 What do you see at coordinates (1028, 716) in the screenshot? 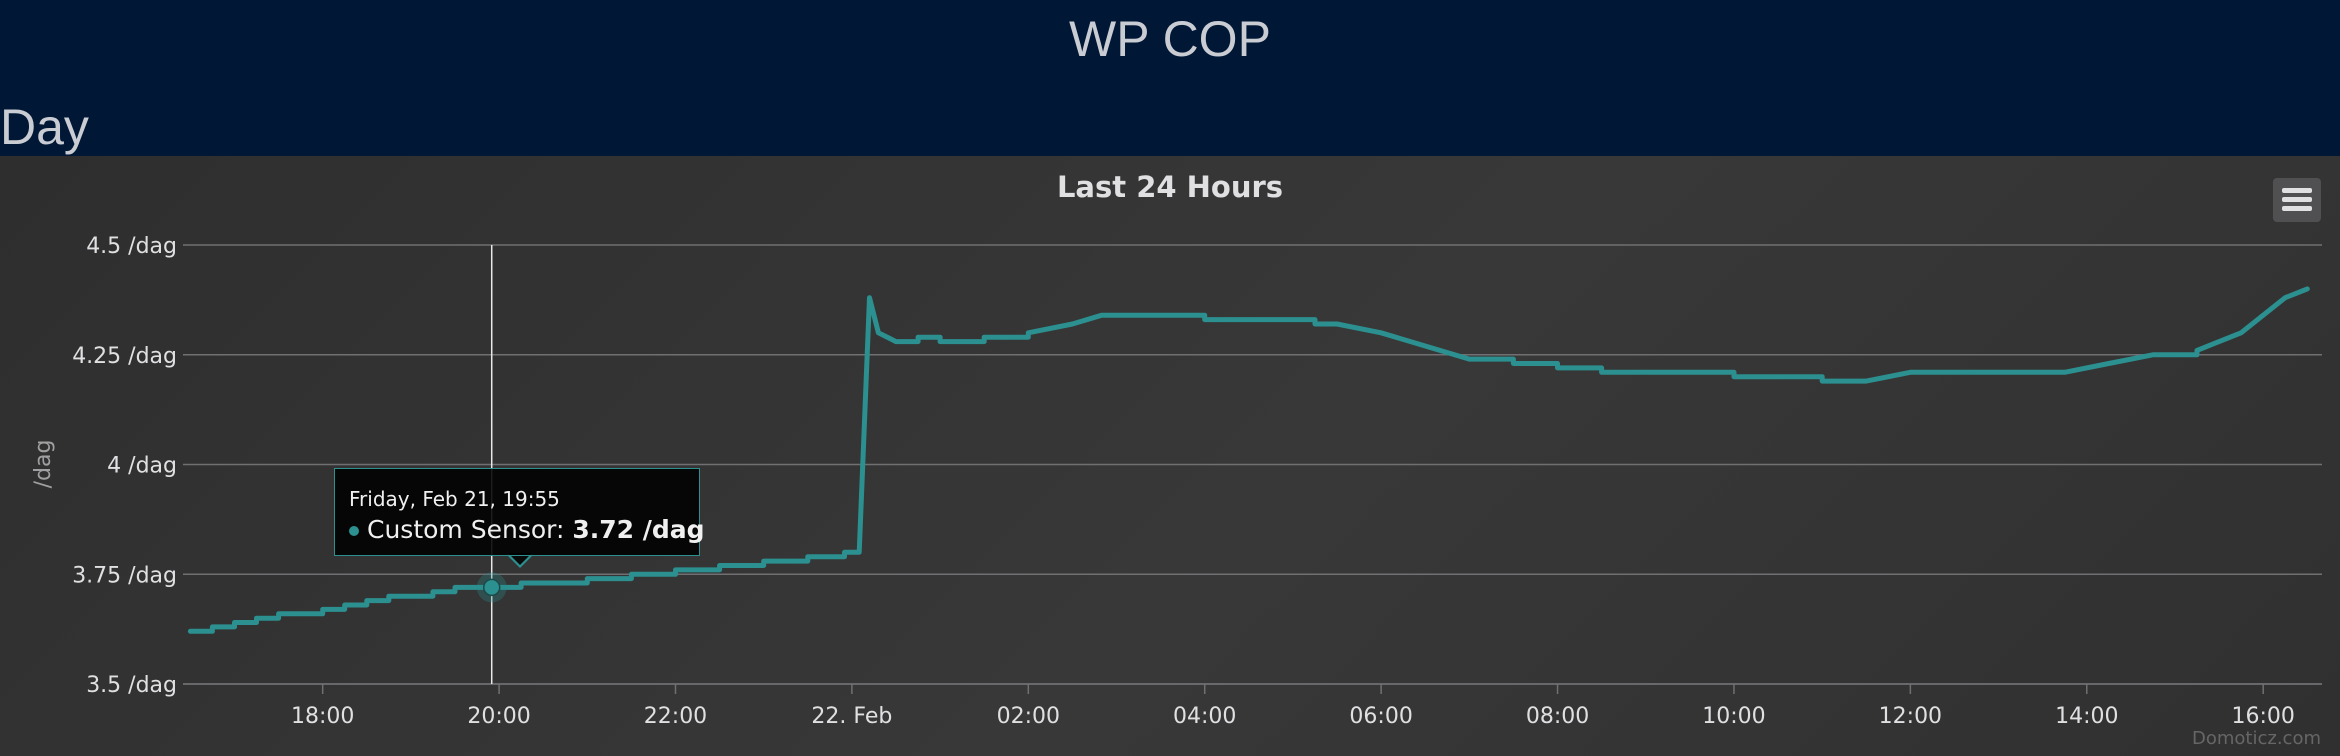
I see `x-tick-label: 02:00` at bounding box center [1028, 716].